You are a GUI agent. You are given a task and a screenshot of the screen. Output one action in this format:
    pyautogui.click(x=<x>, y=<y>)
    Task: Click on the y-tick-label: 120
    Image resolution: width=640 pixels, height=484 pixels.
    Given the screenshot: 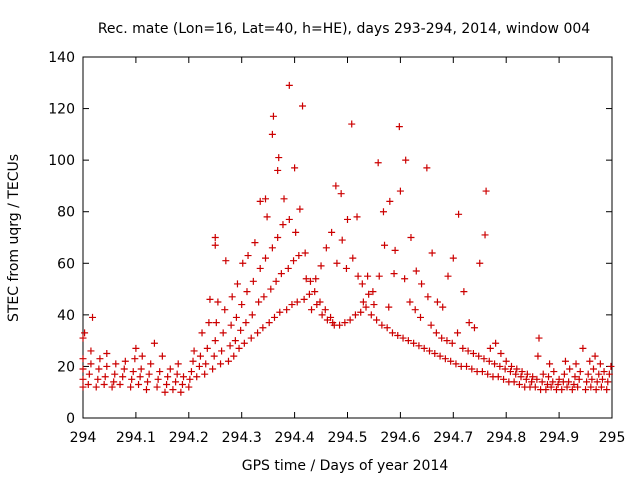 What is the action you would take?
    pyautogui.click(x=61, y=110)
    